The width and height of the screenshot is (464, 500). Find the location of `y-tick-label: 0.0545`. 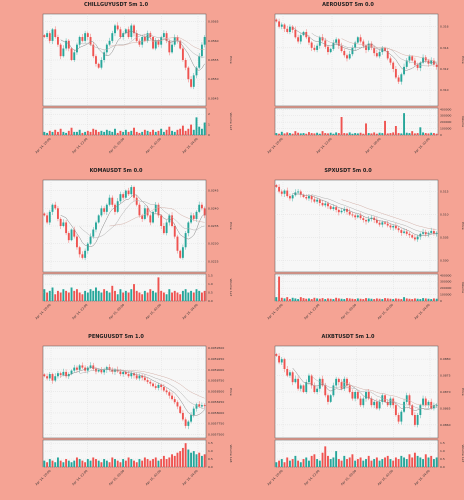

y-tick-label: 0.0545 is located at coordinates (213, 98).